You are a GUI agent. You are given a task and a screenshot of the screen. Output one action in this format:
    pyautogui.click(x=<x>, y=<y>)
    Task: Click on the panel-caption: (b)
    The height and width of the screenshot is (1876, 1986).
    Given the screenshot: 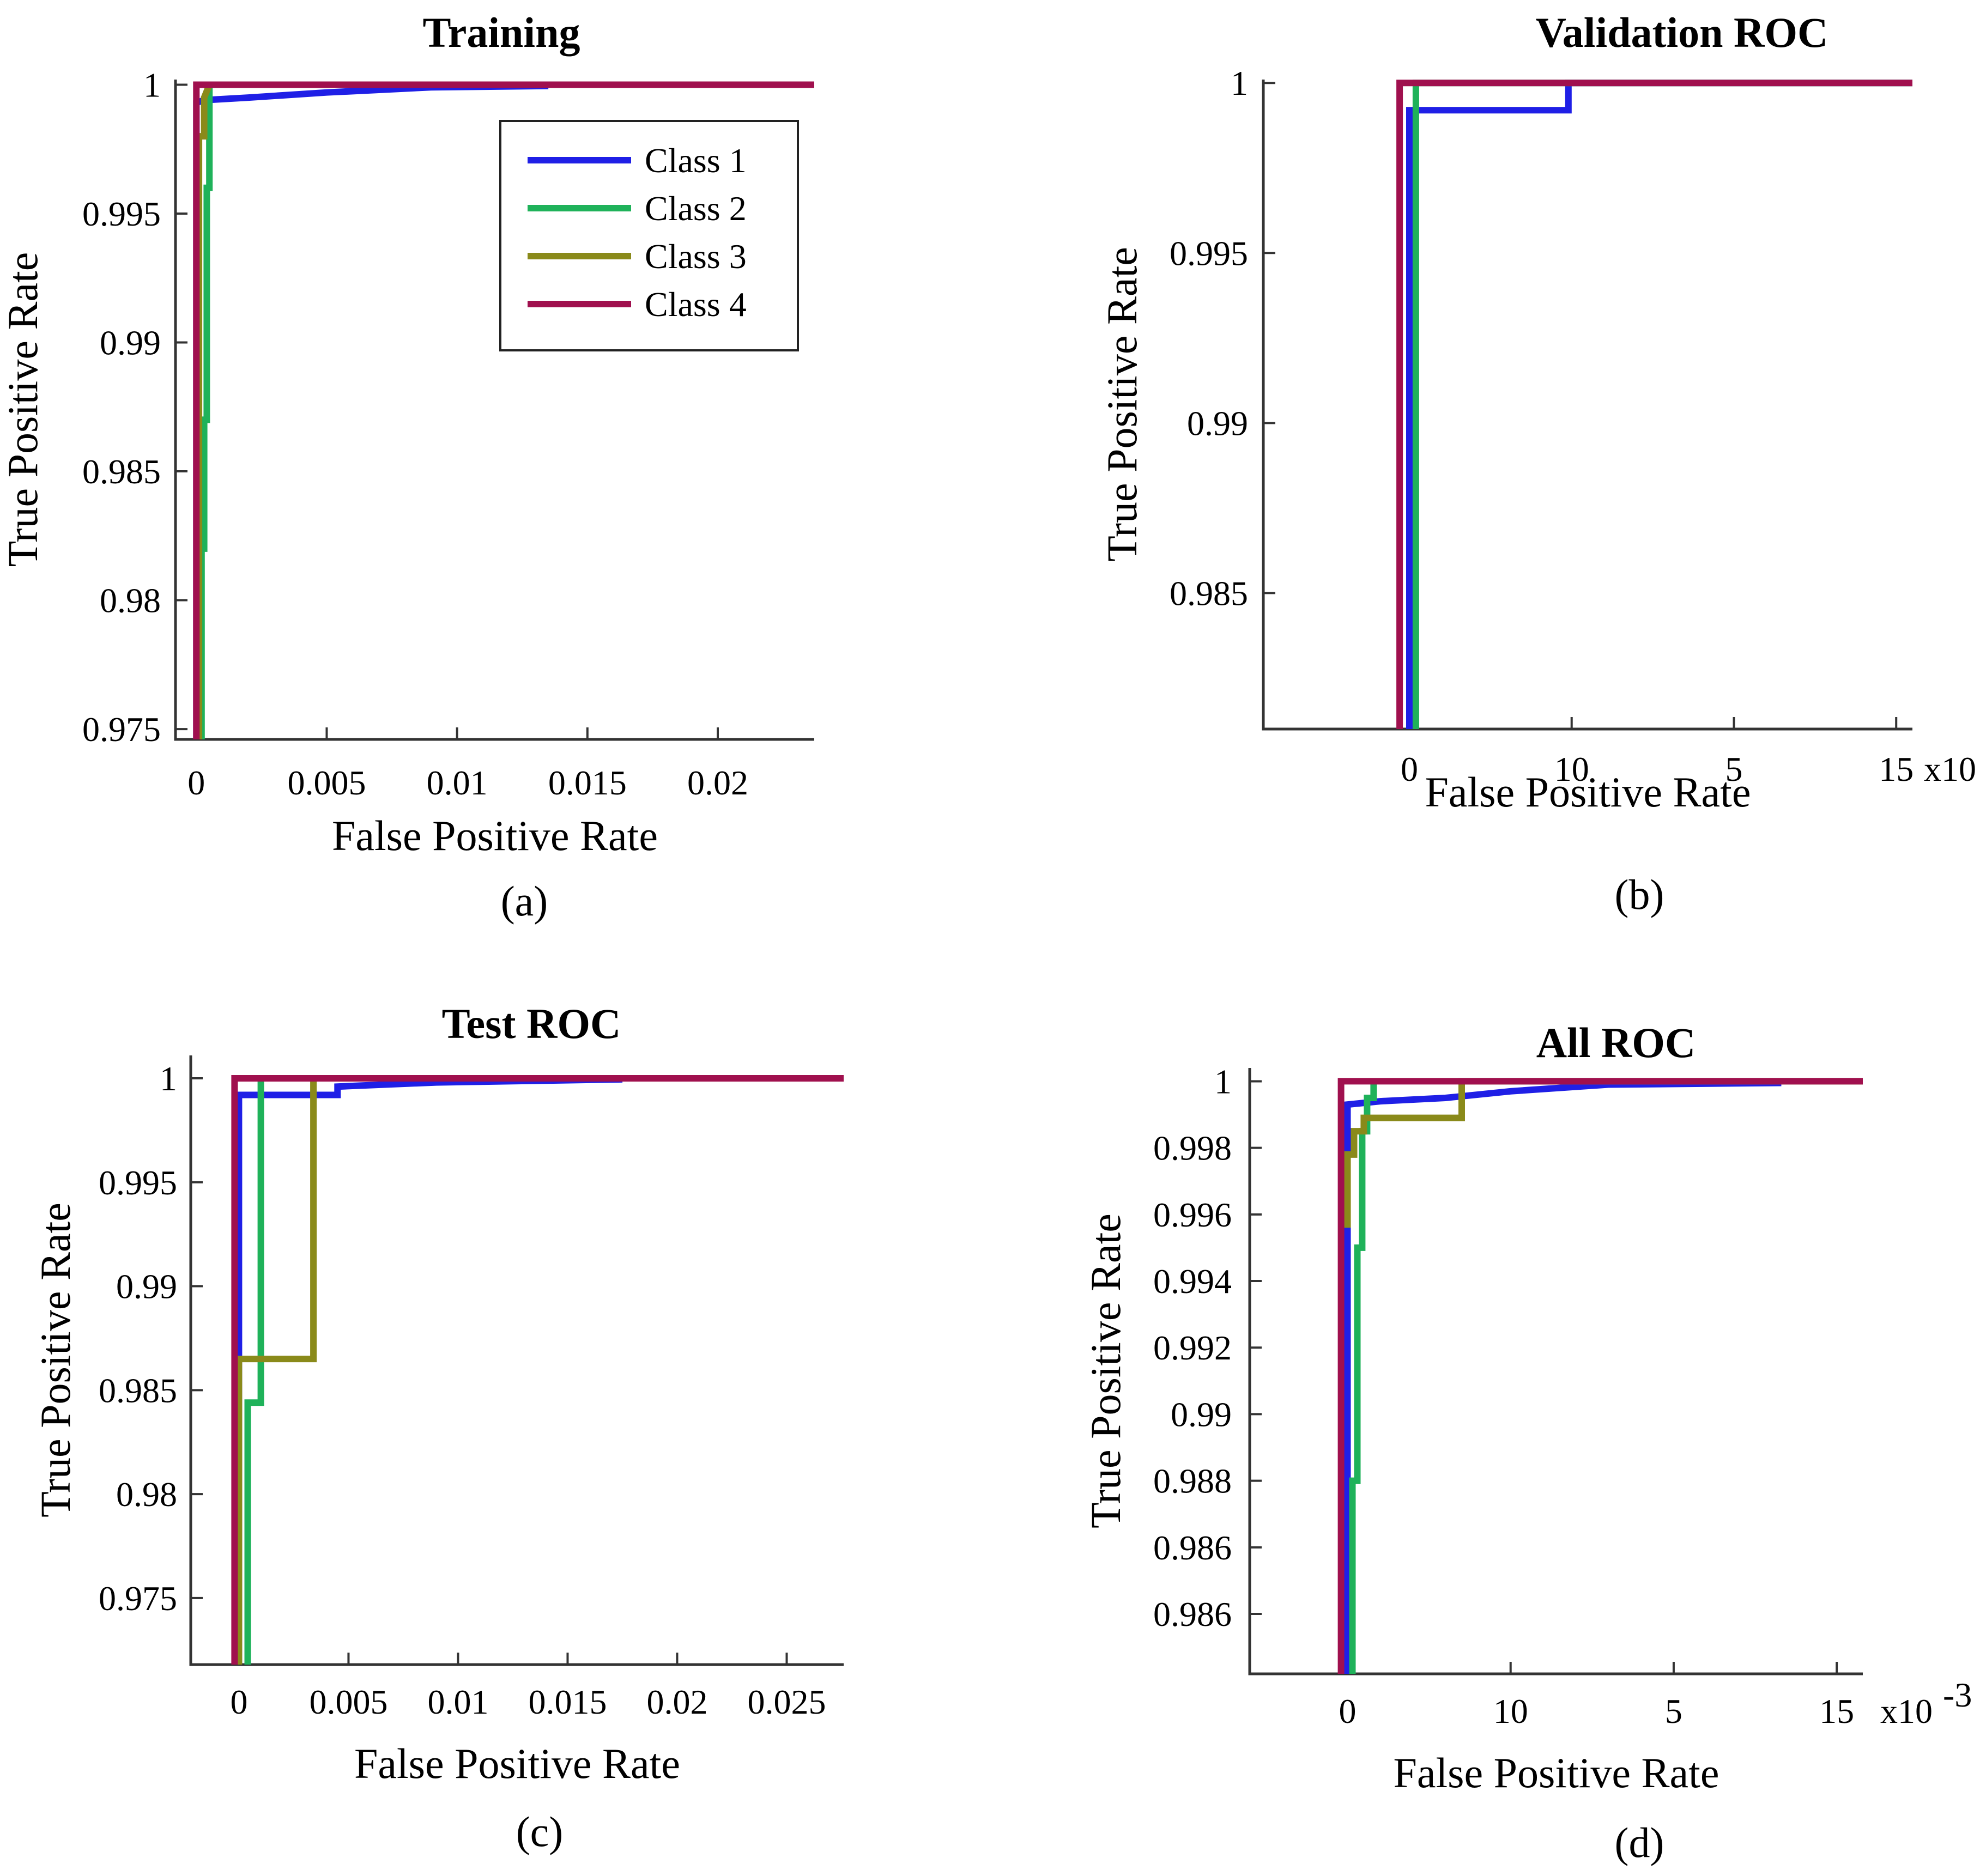 What is the action you would take?
    pyautogui.click(x=1639, y=894)
    